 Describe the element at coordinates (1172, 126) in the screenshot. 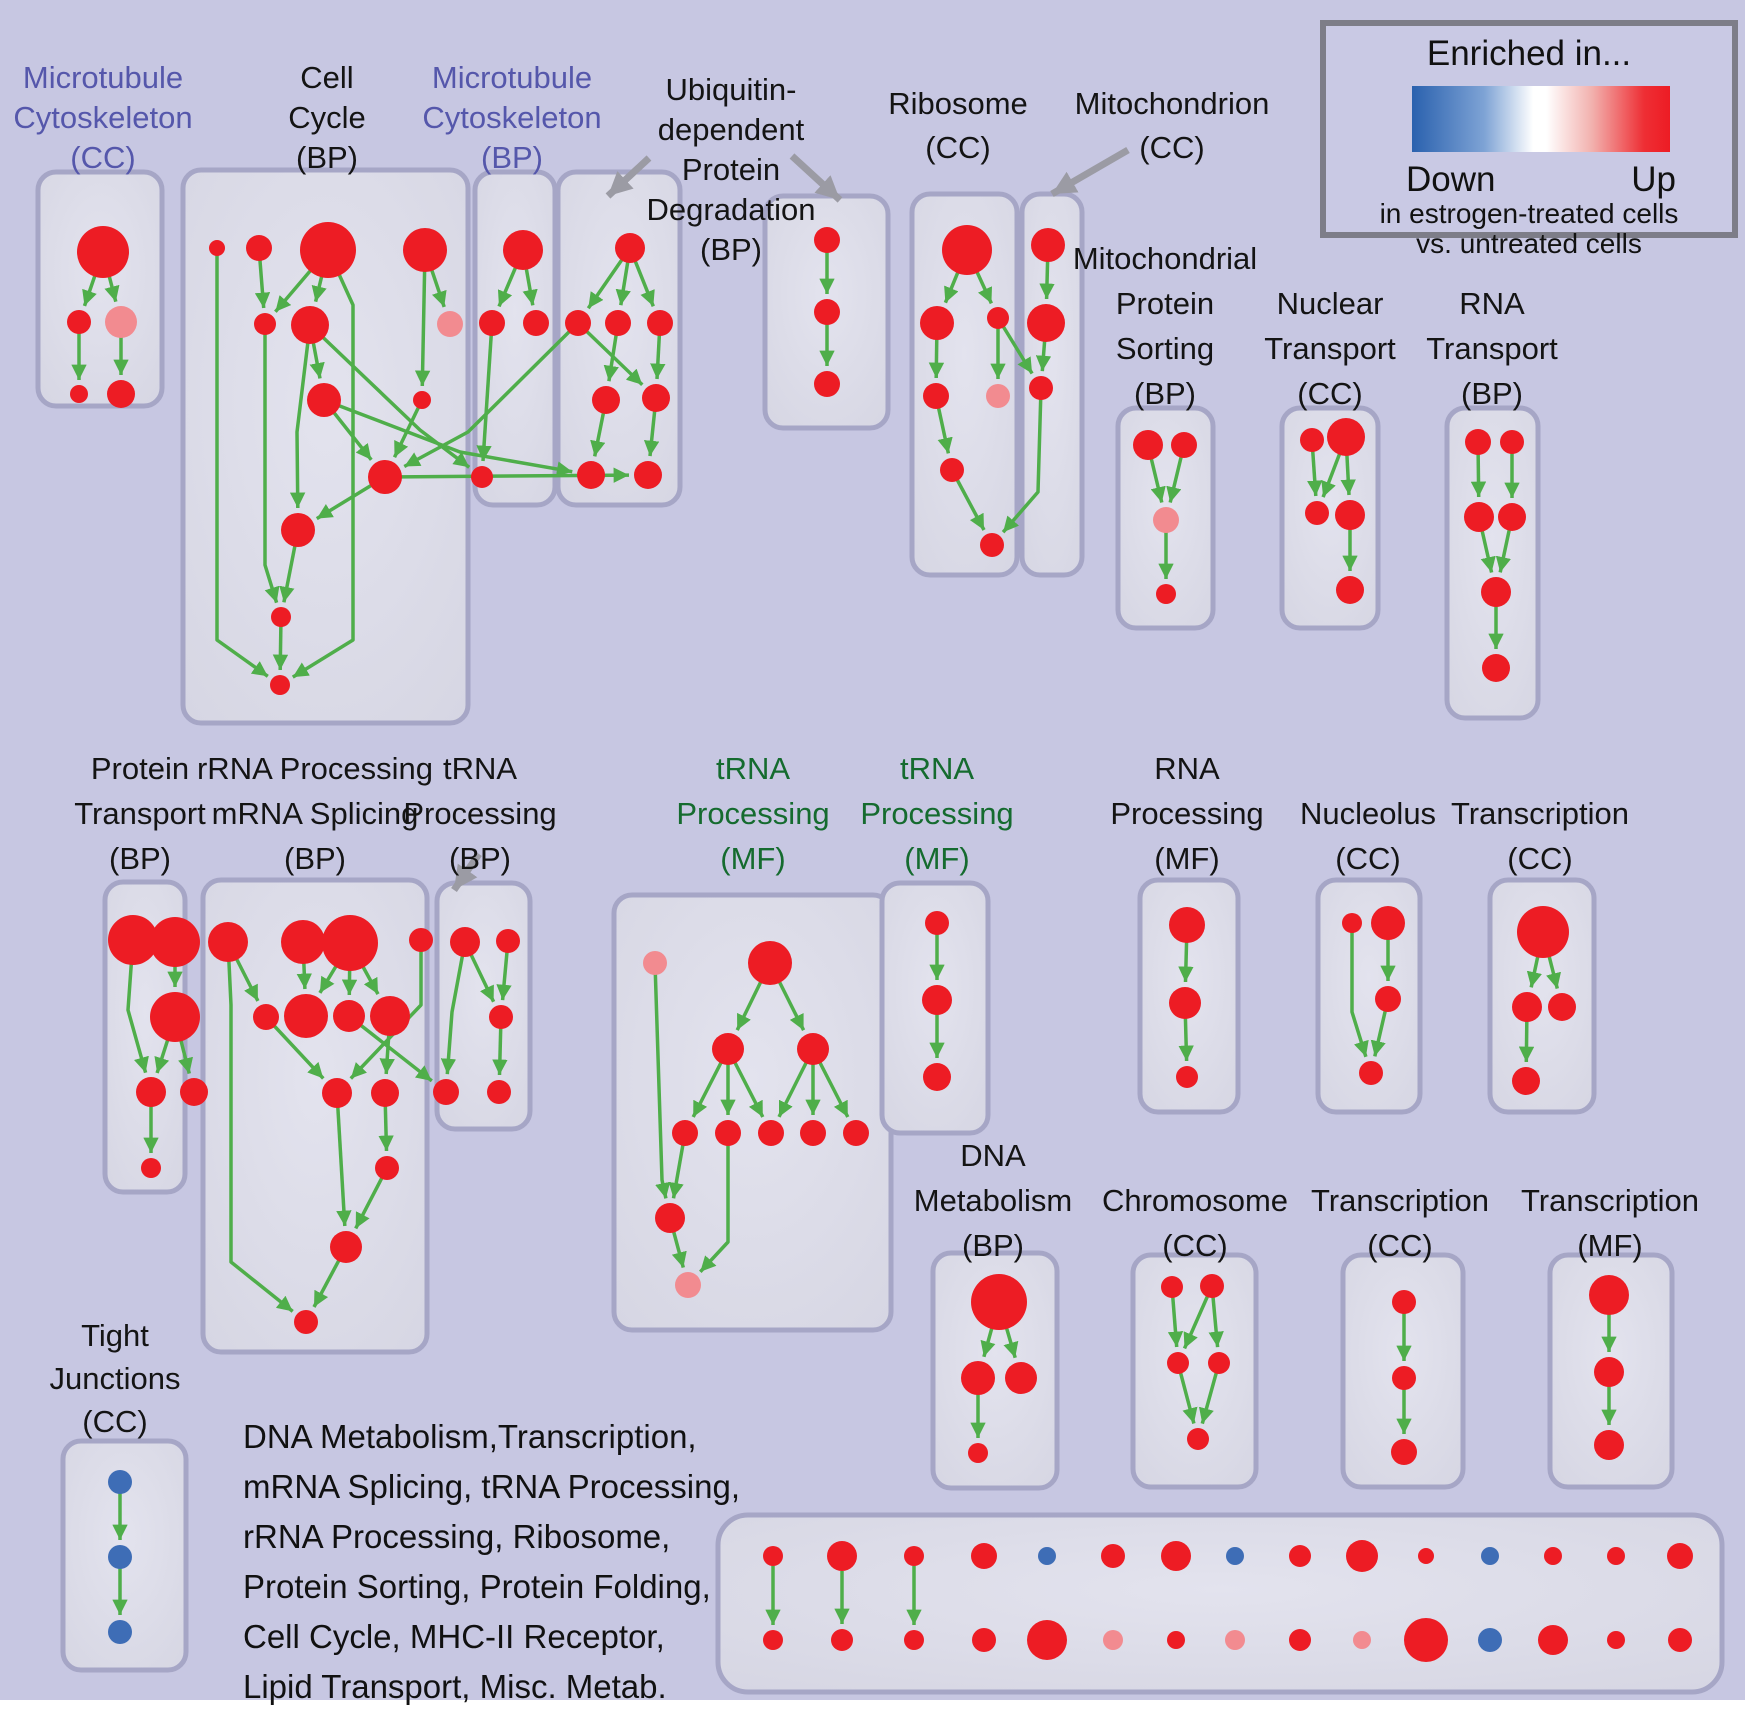

I see `cluster-label-mitochondrion-cc: Mitochondrion (CC)` at that location.